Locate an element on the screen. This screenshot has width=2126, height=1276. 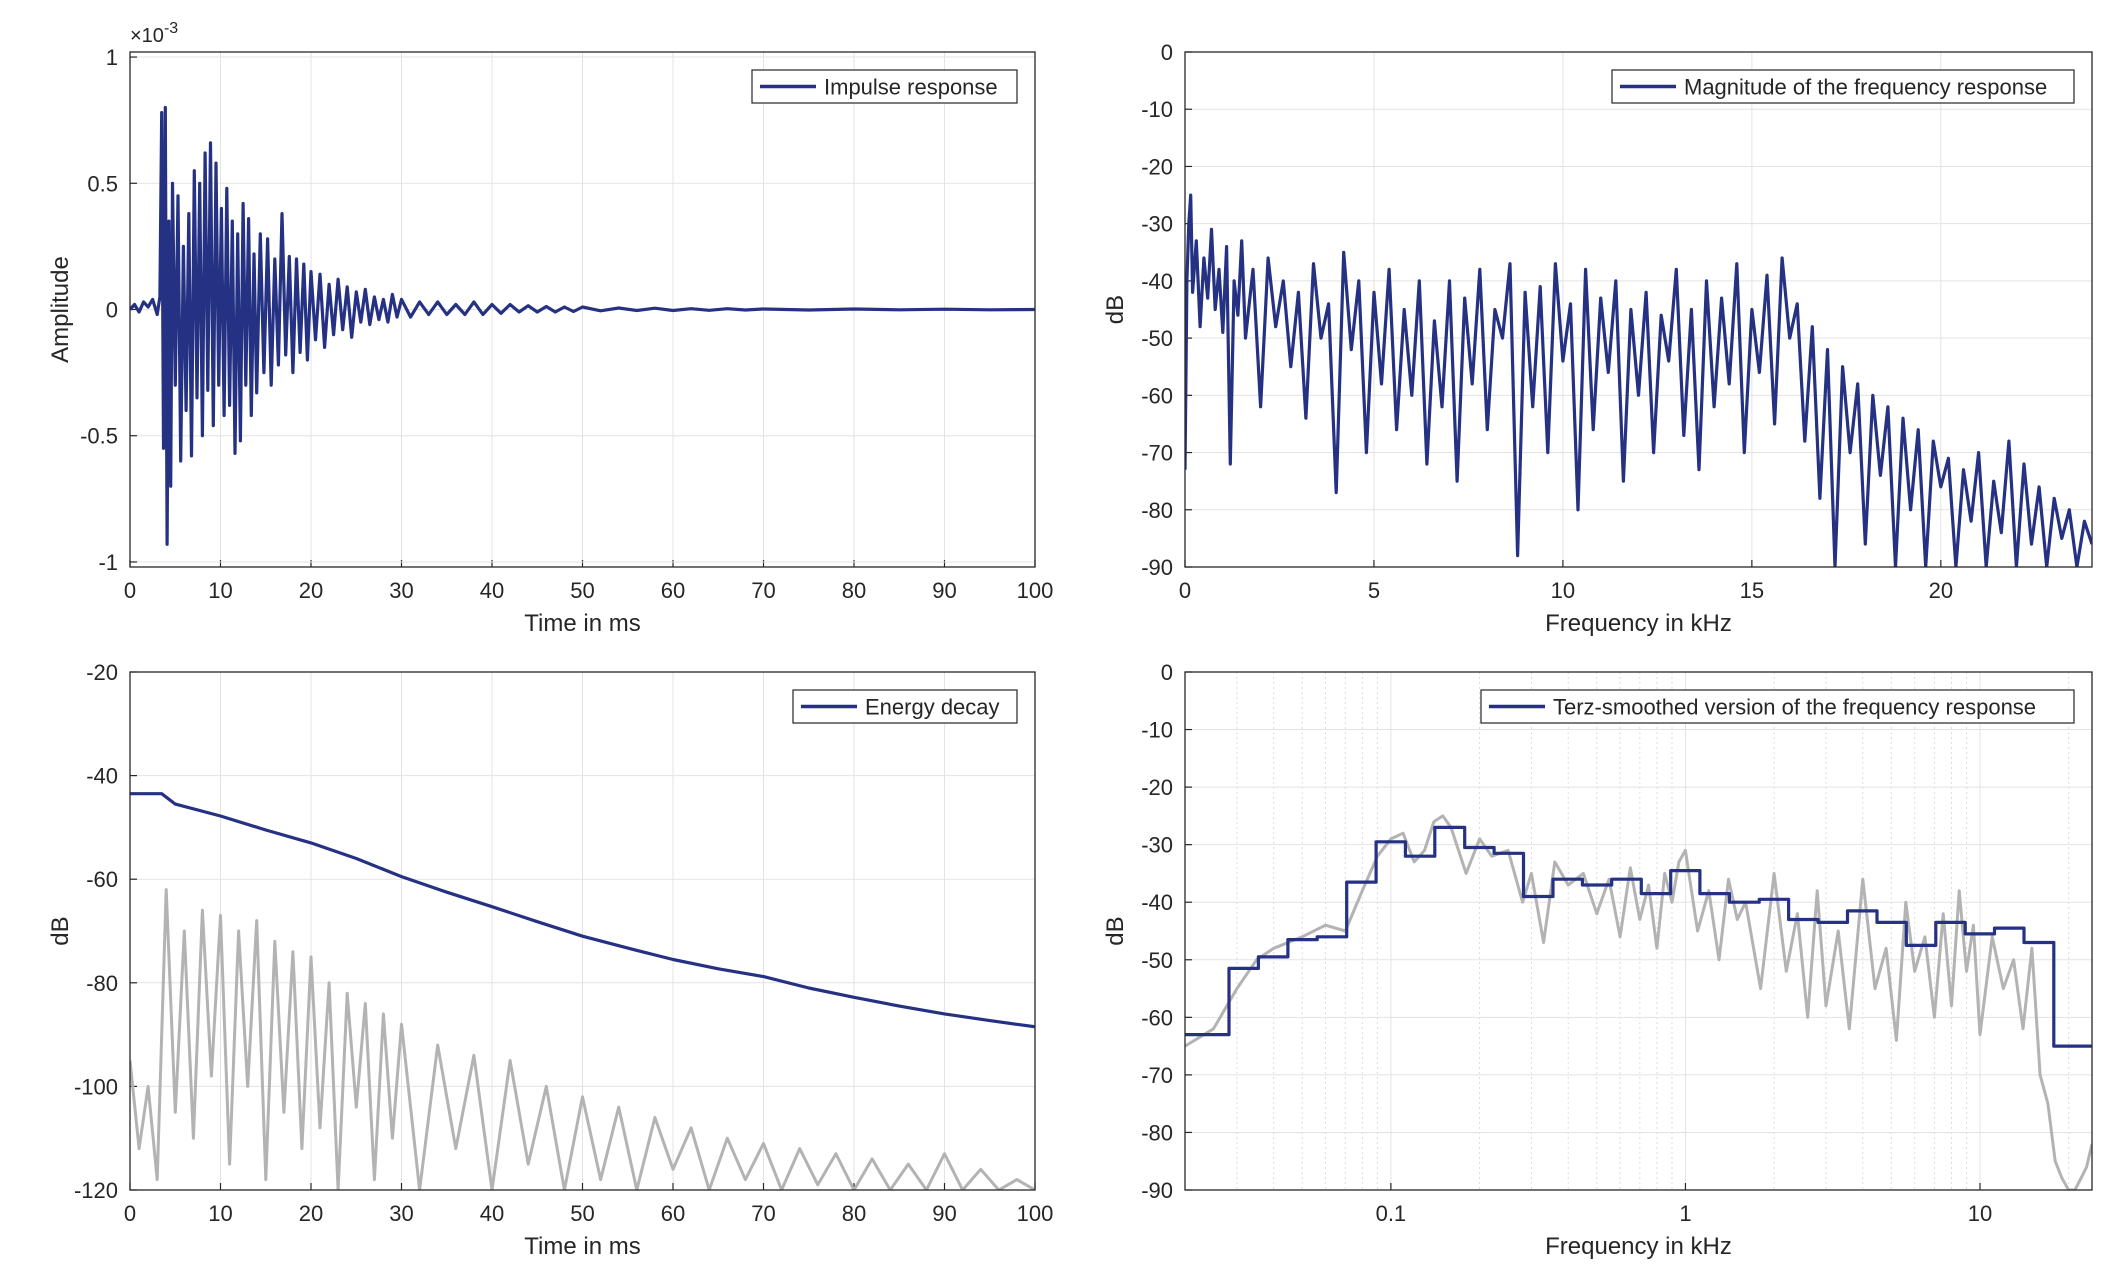
impulse-y-axis-label: Amplitude is located at coordinates (60, 309).